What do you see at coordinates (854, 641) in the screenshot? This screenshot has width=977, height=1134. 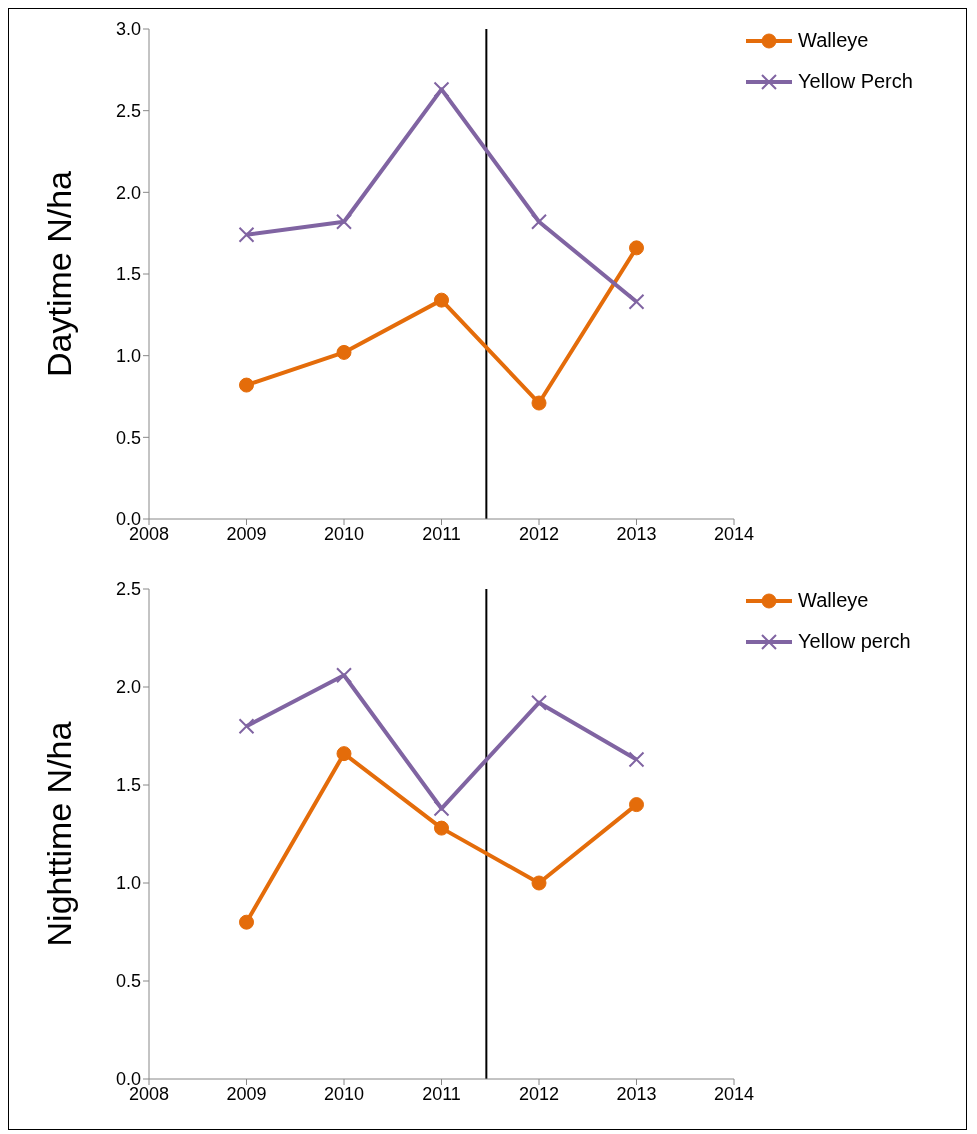 I see `legend-label: Yellow perch` at bounding box center [854, 641].